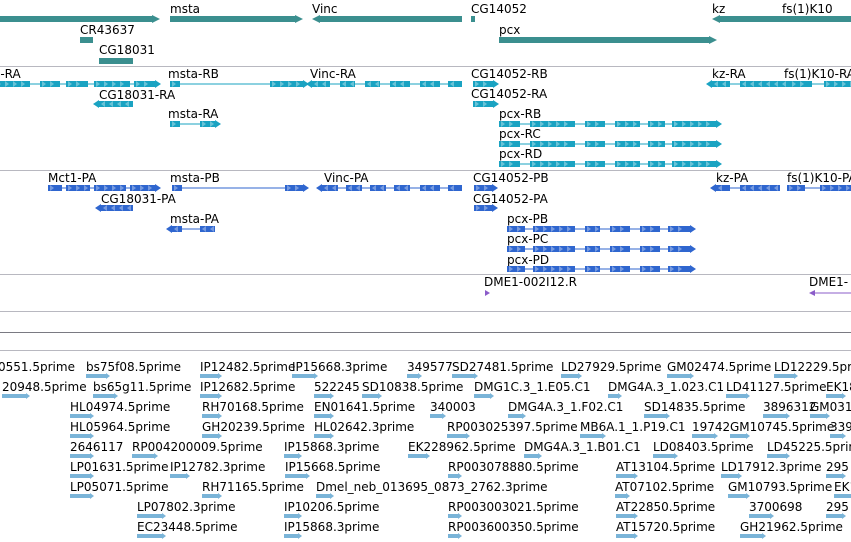  What do you see at coordinates (236, 12) in the screenshot?
I see `gene-feature: msta` at bounding box center [236, 12].